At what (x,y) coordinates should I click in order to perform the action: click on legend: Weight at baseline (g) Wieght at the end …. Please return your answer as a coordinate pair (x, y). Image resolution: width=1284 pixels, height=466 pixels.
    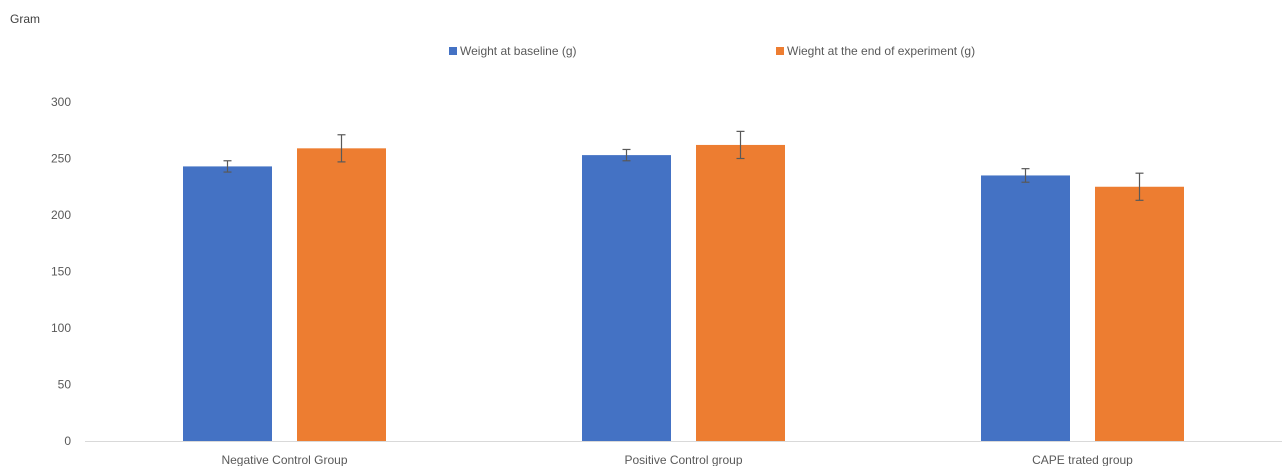
    Looking at the image, I should click on (712, 51).